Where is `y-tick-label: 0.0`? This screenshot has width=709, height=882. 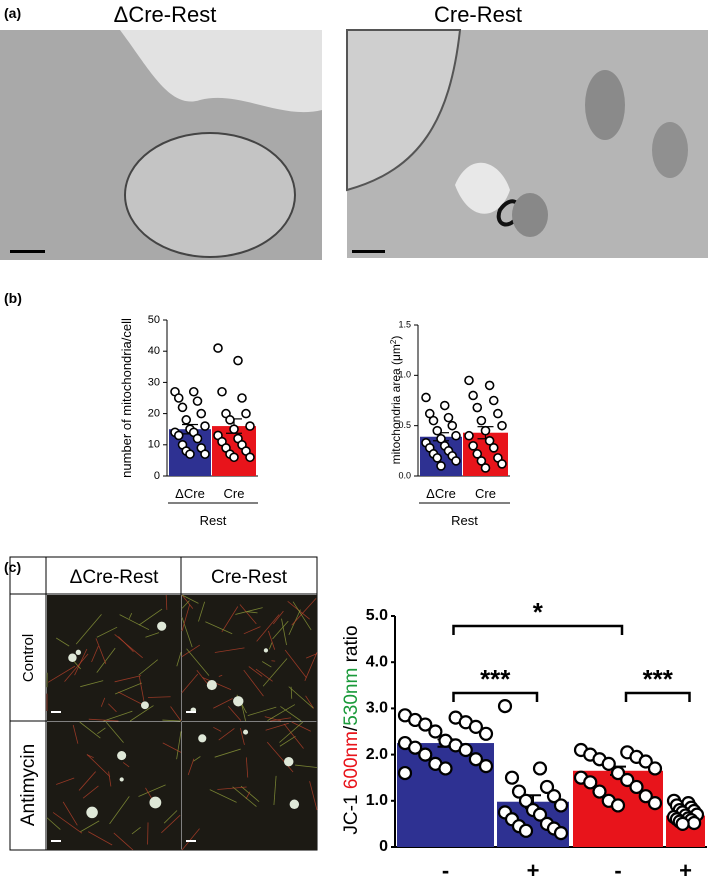 y-tick-label: 0.0 is located at coordinates (404, 475).